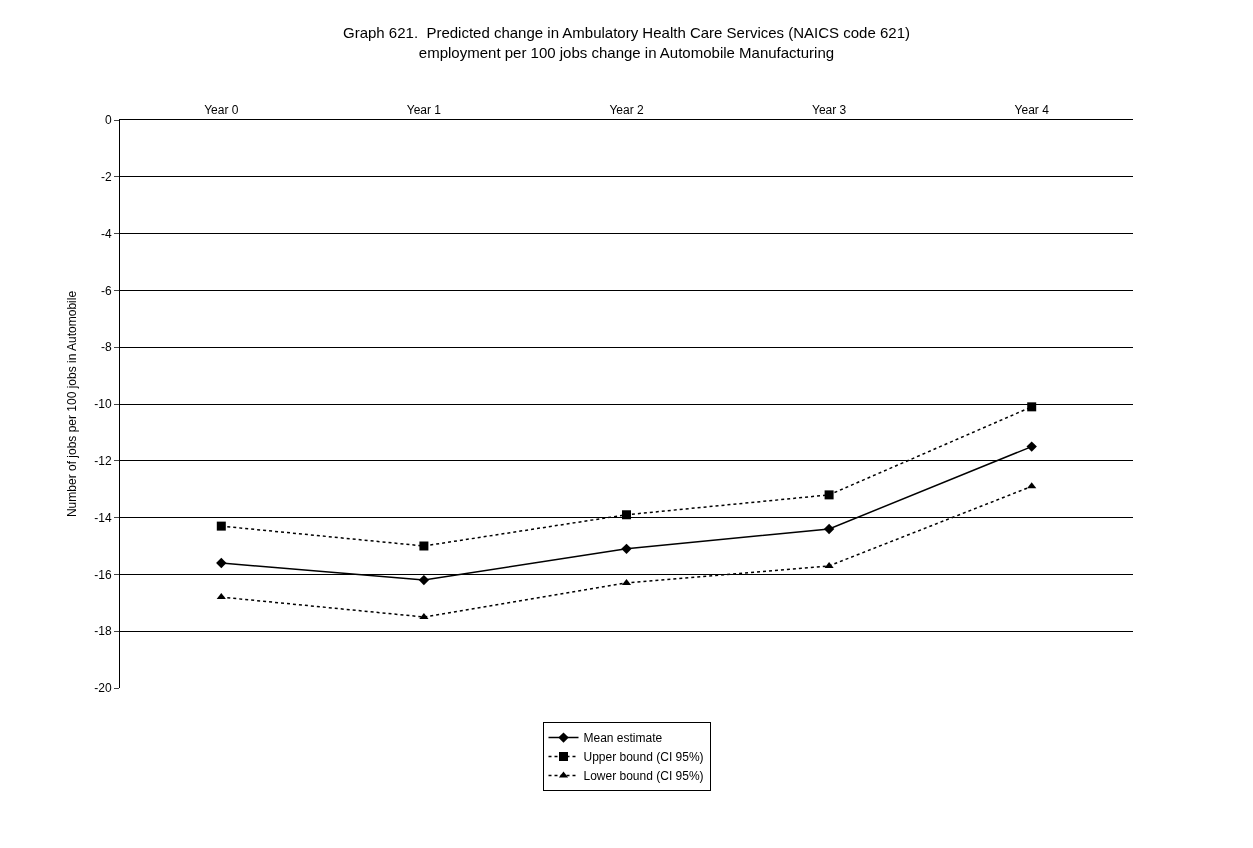  I want to click on legend-label: Upper bound (CI 95%), so click(643, 757).